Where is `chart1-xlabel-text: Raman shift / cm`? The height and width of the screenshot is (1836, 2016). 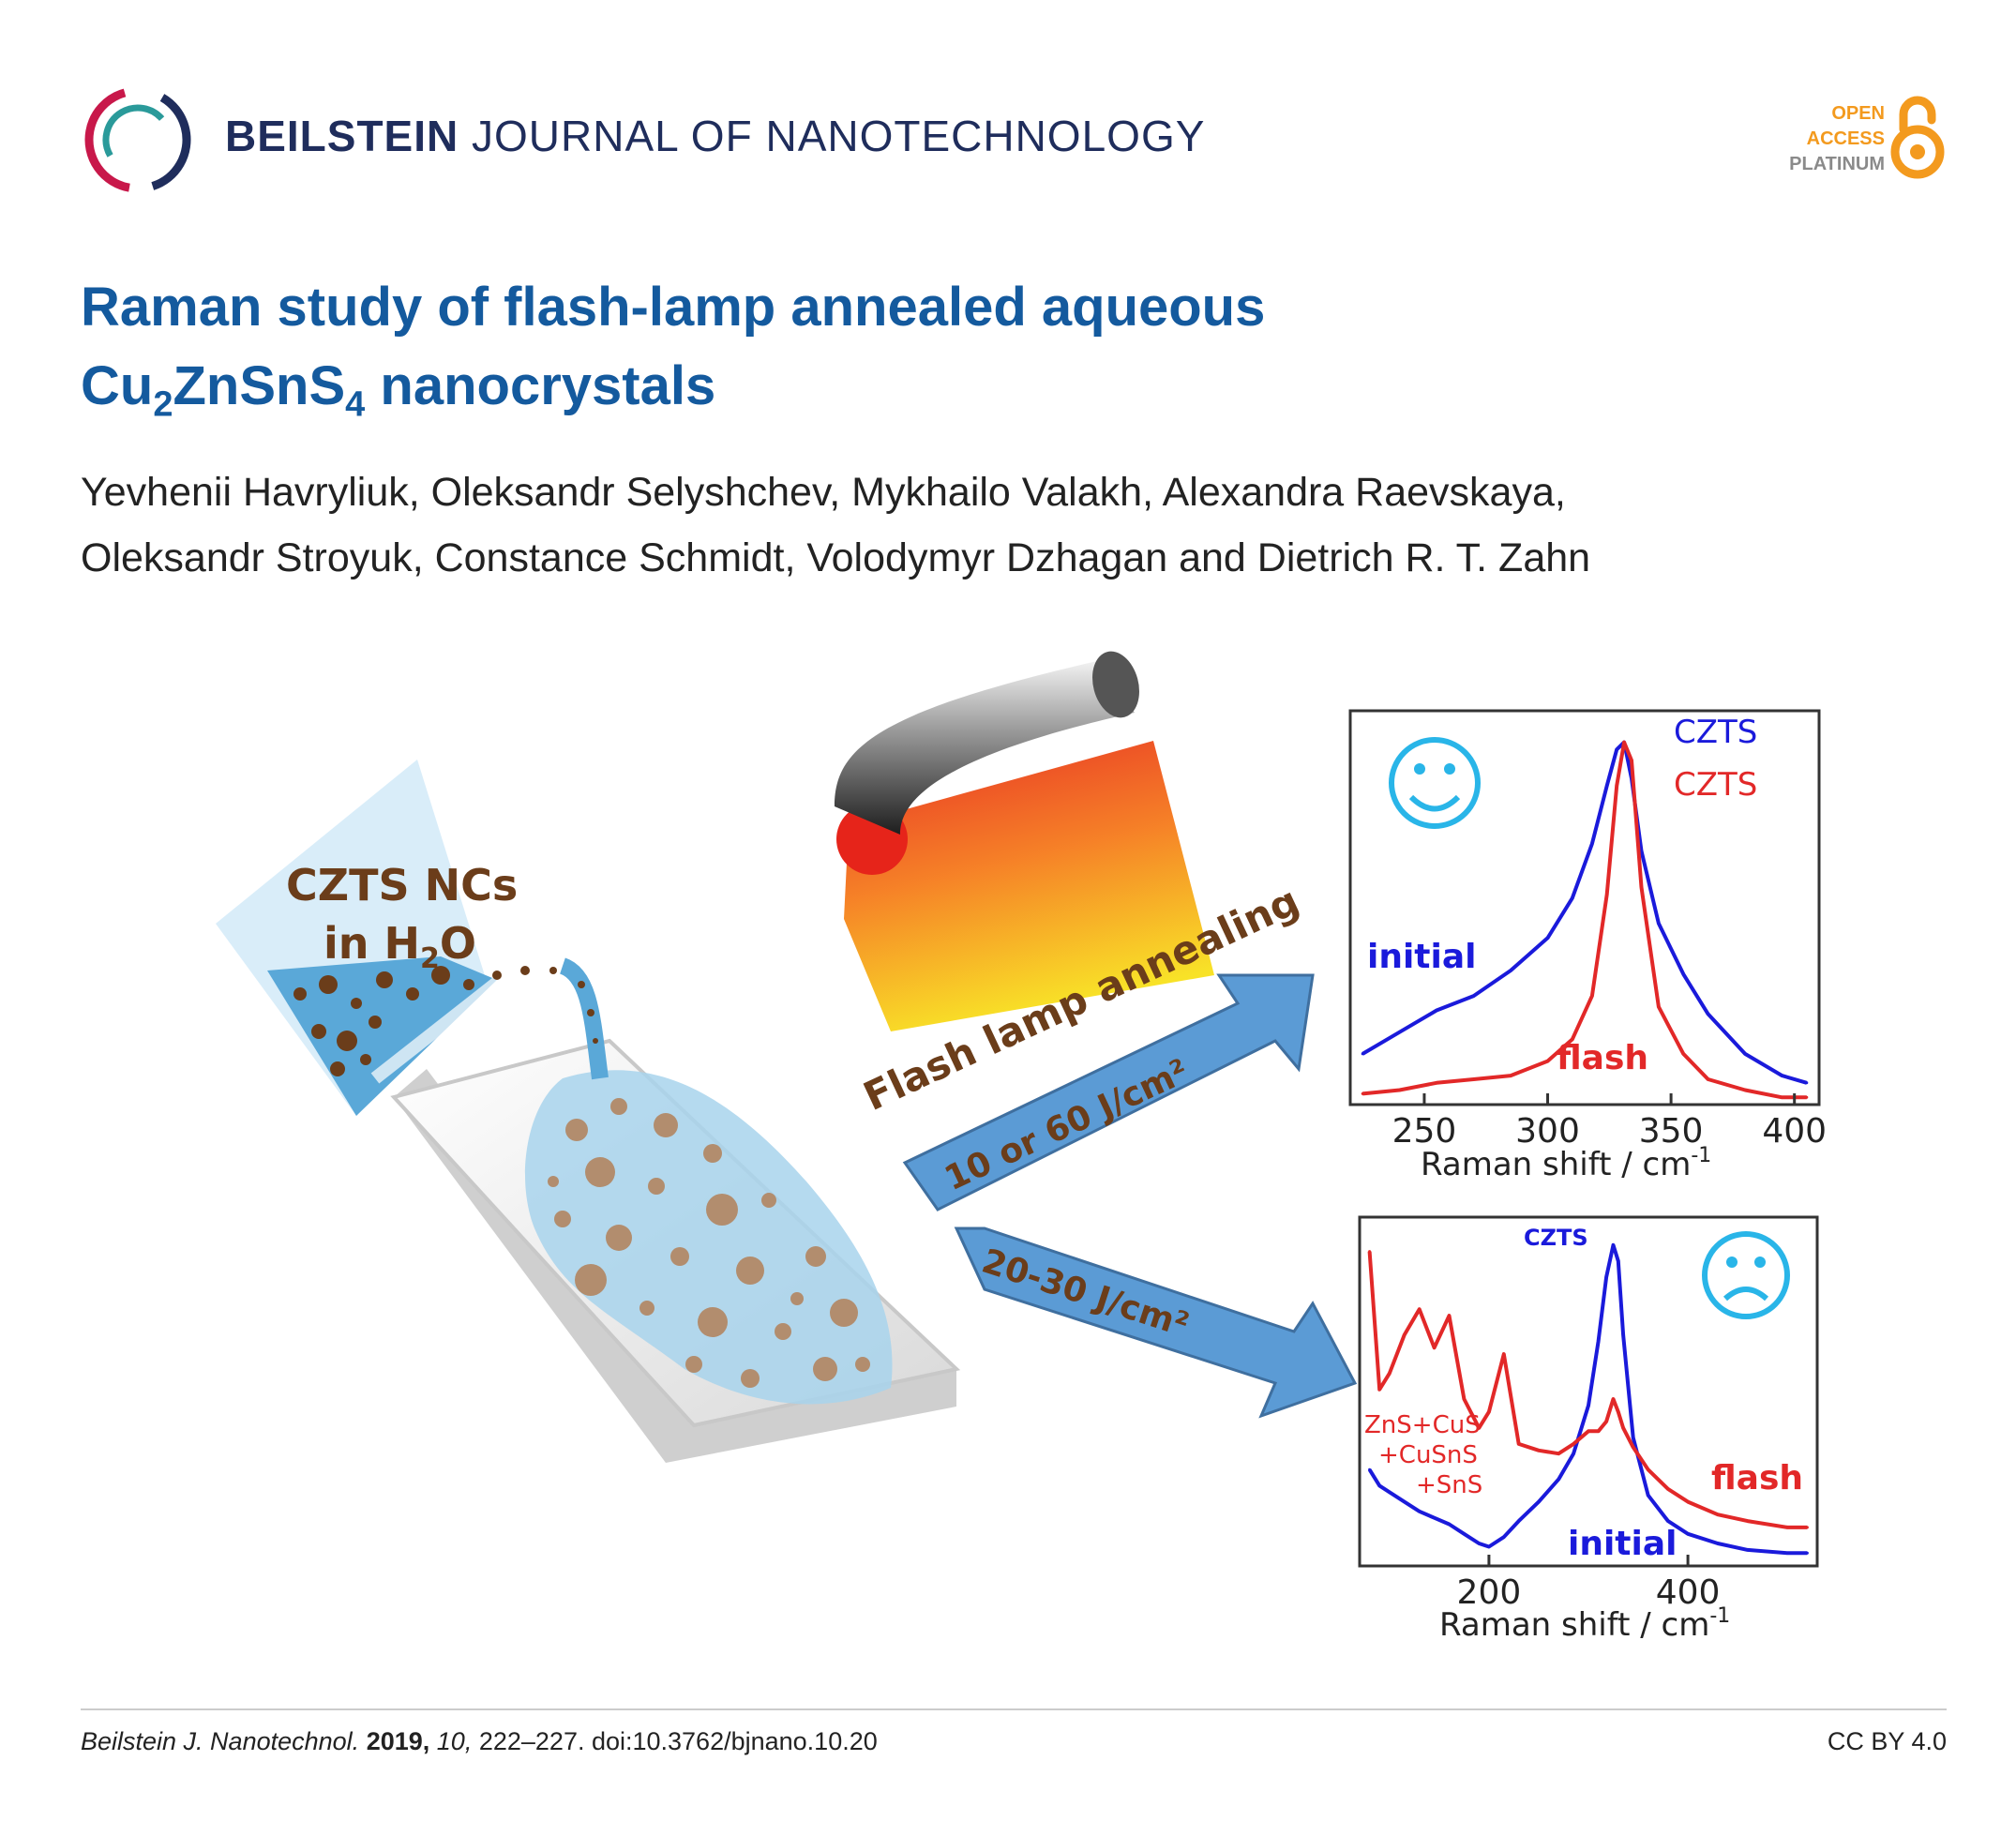 chart1-xlabel-text: Raman shift / cm is located at coordinates (1556, 1165).